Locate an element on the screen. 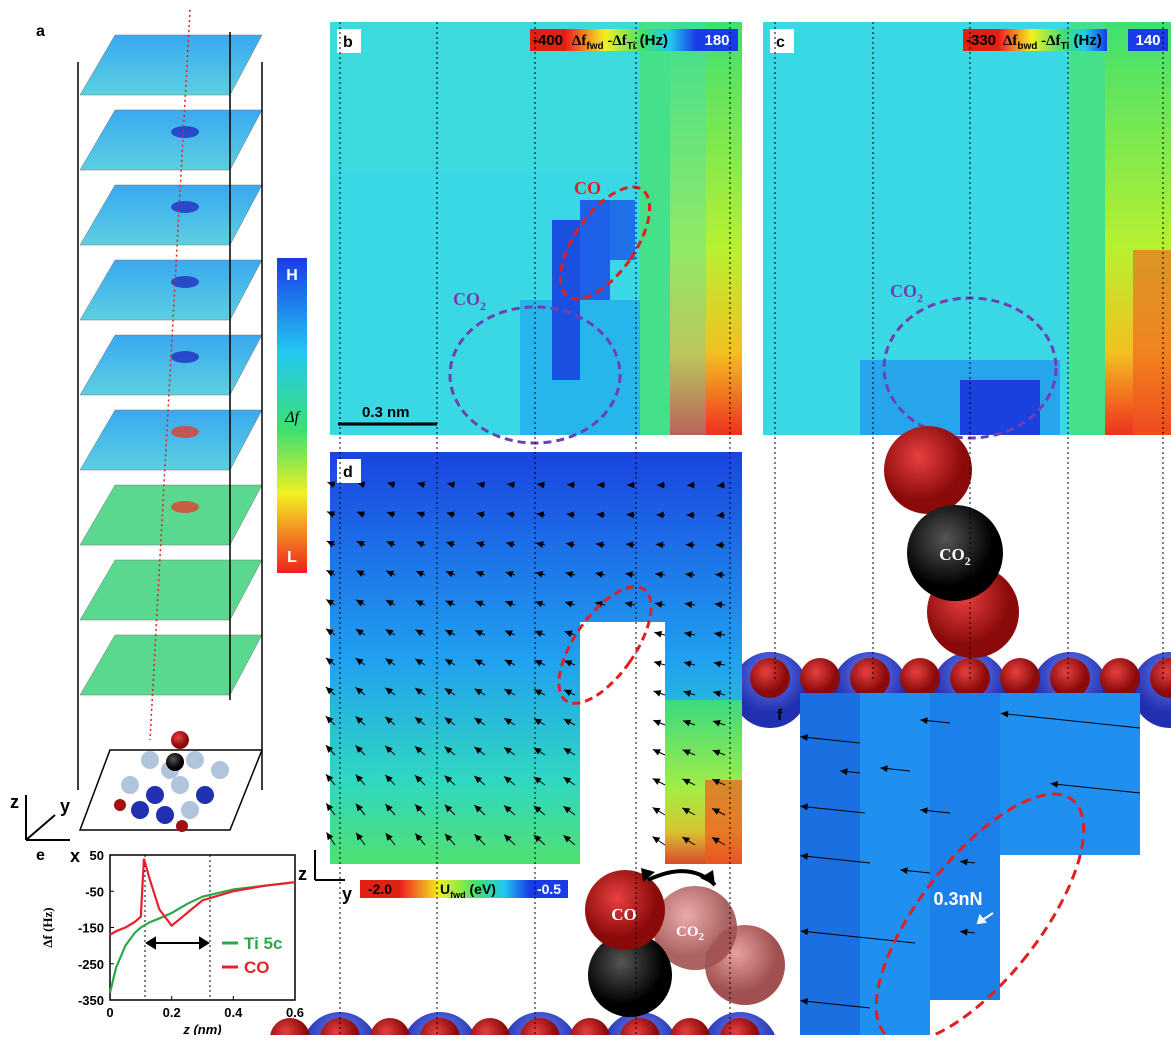 The height and width of the screenshot is (1040, 1171). colorbar-min: -400 is located at coordinates (548, 40).